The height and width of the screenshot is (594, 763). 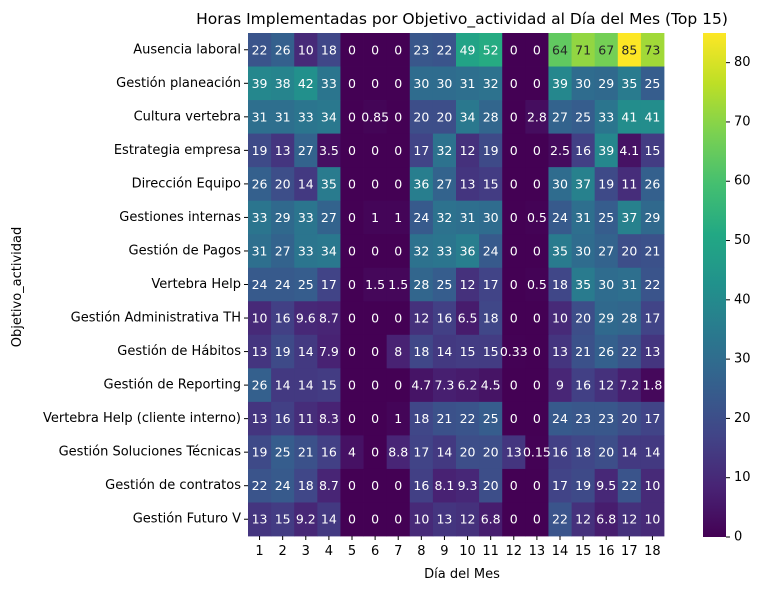 I want to click on cell-value-label: 34, so click(x=329, y=116).